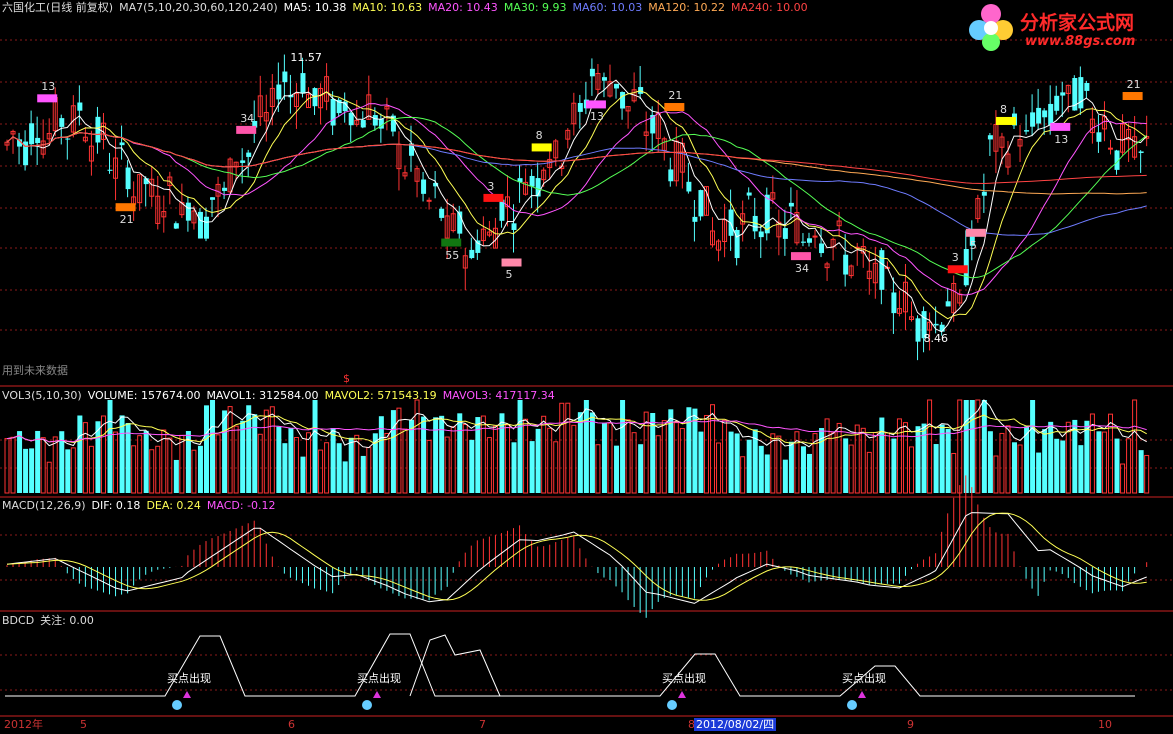  What do you see at coordinates (58, 7) in the screenshot?
I see `stock-title: 六国化工(日线 前复权)` at bounding box center [58, 7].